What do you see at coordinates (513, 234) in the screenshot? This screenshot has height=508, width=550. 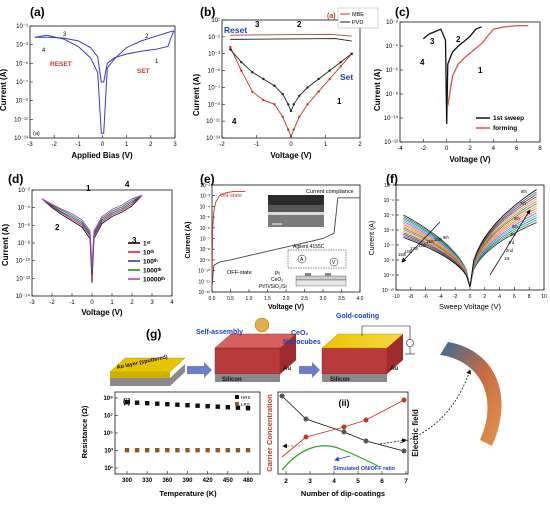 I see `sweep-label: 4th` at bounding box center [513, 234].